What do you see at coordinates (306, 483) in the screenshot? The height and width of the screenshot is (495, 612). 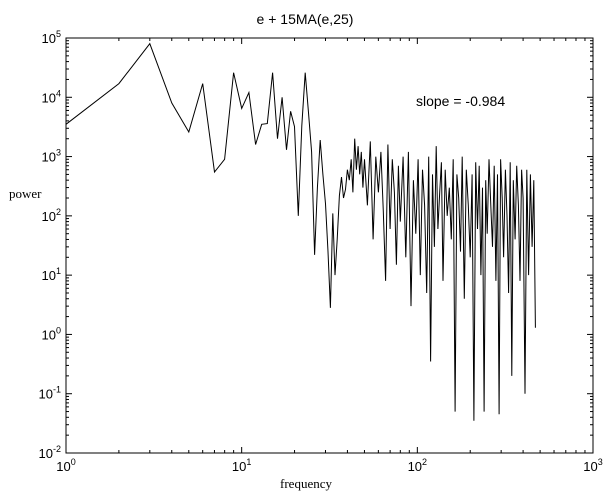 I see `x-axis-label: frequency` at bounding box center [306, 483].